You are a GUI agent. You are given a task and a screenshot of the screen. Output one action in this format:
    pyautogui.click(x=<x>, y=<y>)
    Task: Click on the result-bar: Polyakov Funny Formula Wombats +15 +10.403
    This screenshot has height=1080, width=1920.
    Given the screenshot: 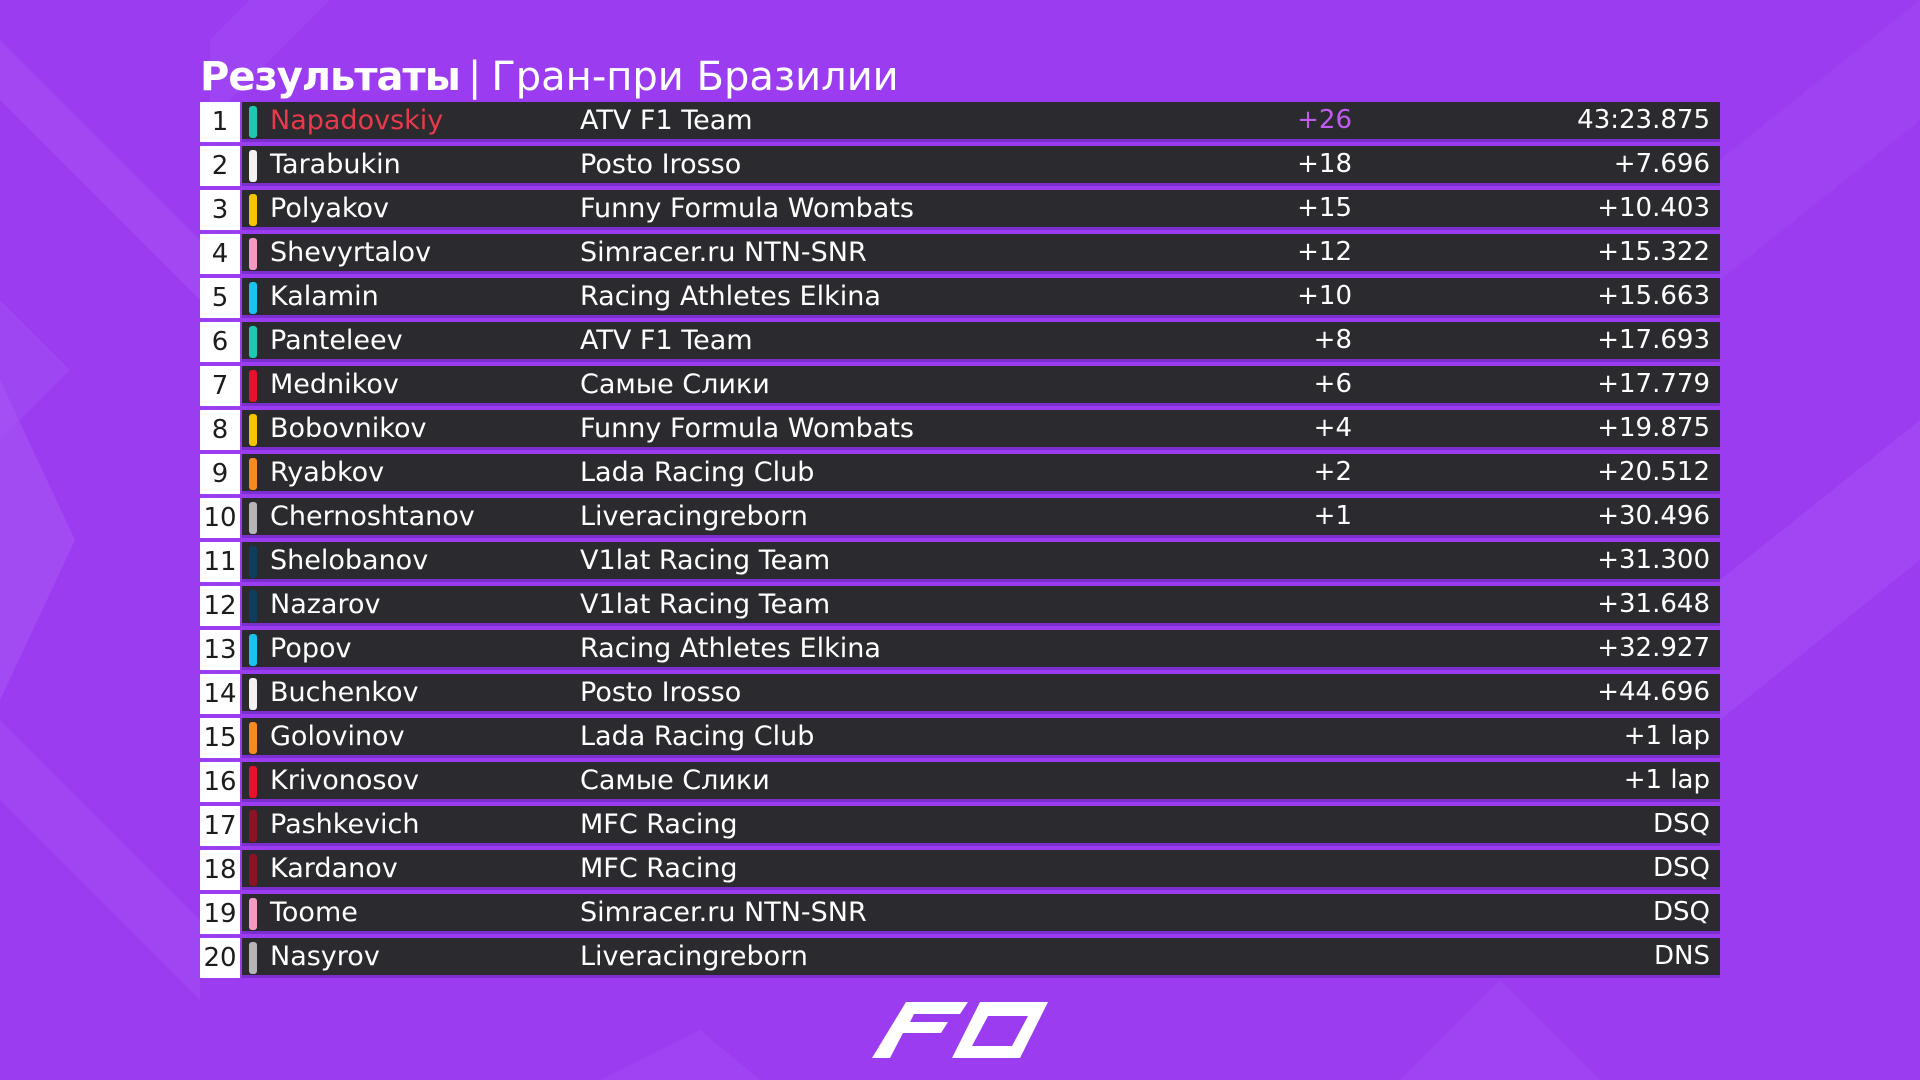 What is the action you would take?
    pyautogui.click(x=981, y=210)
    